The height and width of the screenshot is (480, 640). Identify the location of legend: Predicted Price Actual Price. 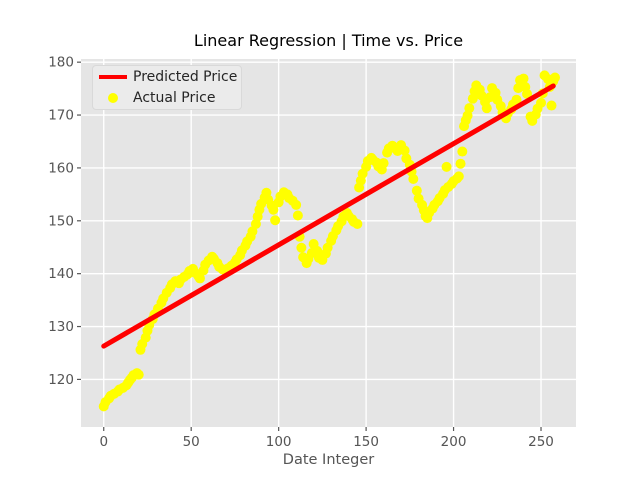
(167, 87).